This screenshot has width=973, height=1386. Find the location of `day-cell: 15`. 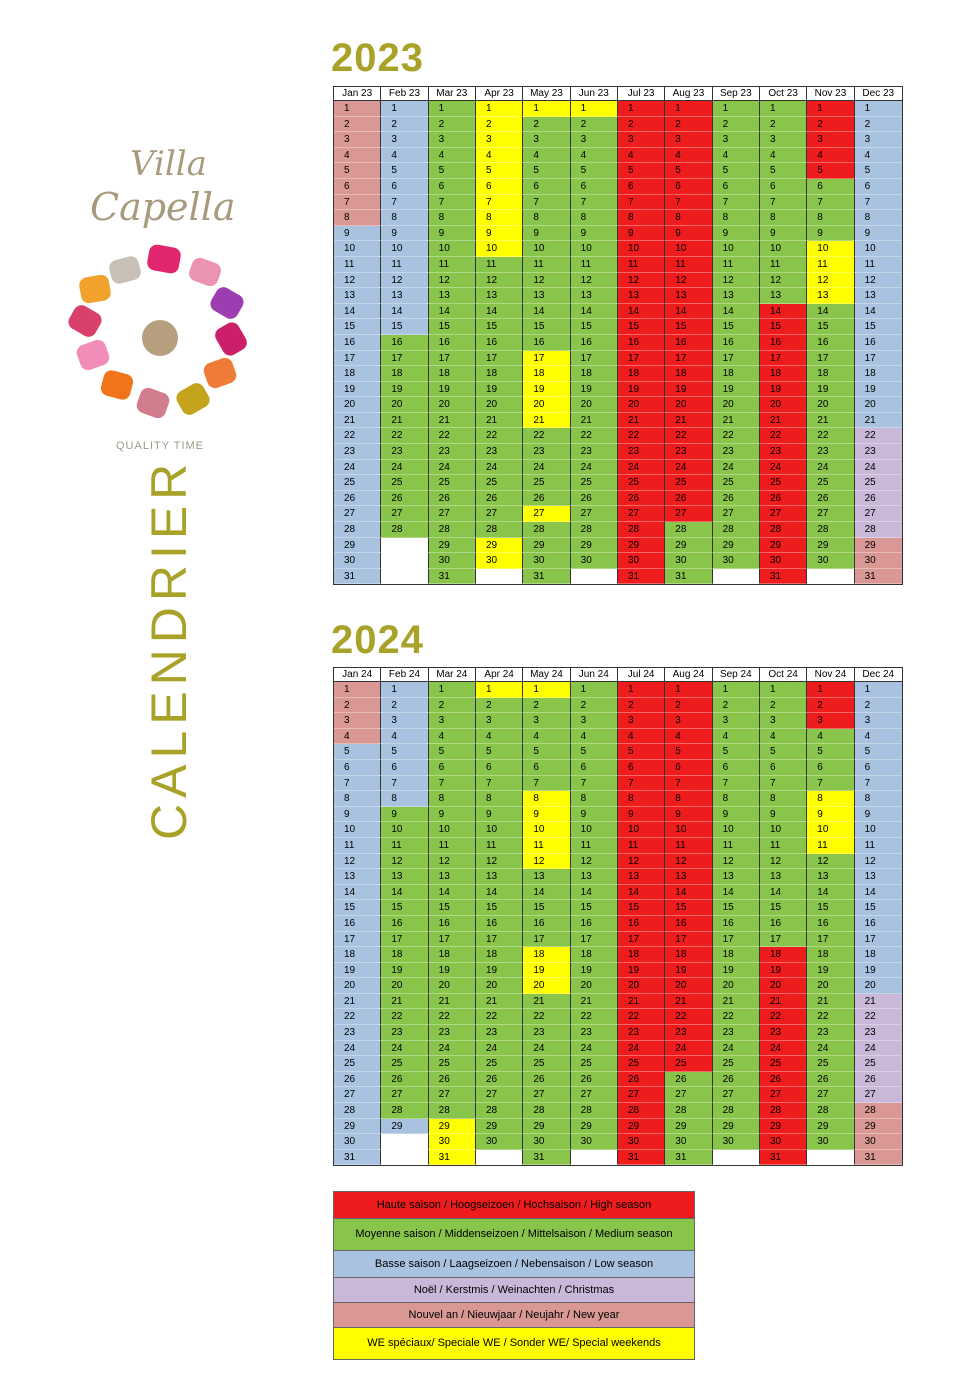

day-cell: 15 is located at coordinates (641, 908).